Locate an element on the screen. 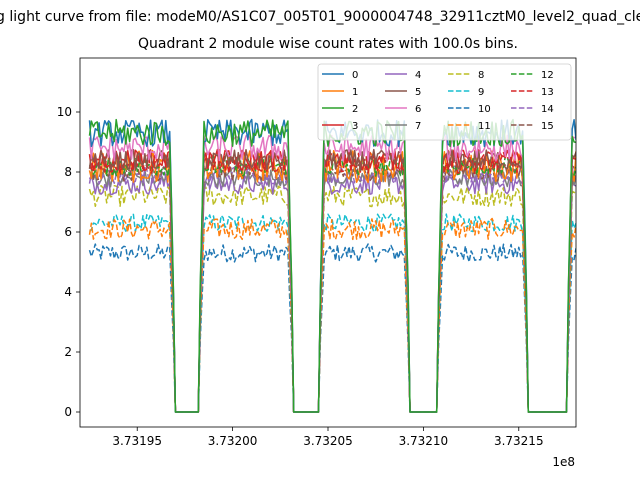  x-tick-label: 3.73200 is located at coordinates (233, 441).